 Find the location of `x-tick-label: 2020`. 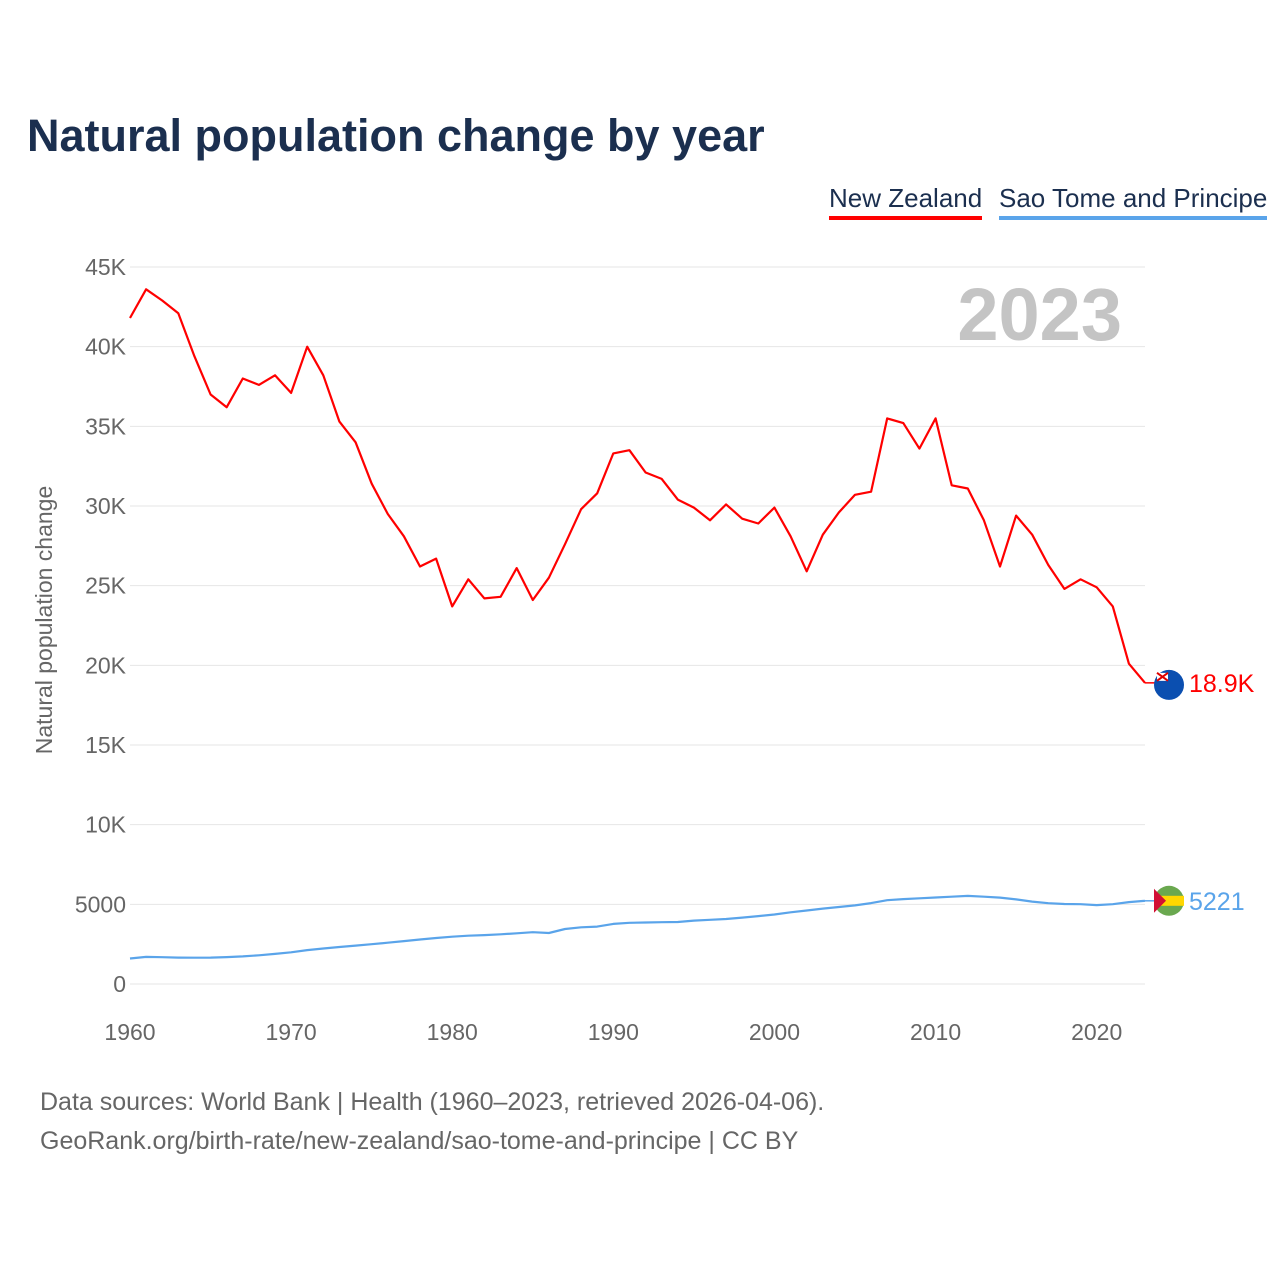

x-tick-label: 2020 is located at coordinates (1096, 1032).